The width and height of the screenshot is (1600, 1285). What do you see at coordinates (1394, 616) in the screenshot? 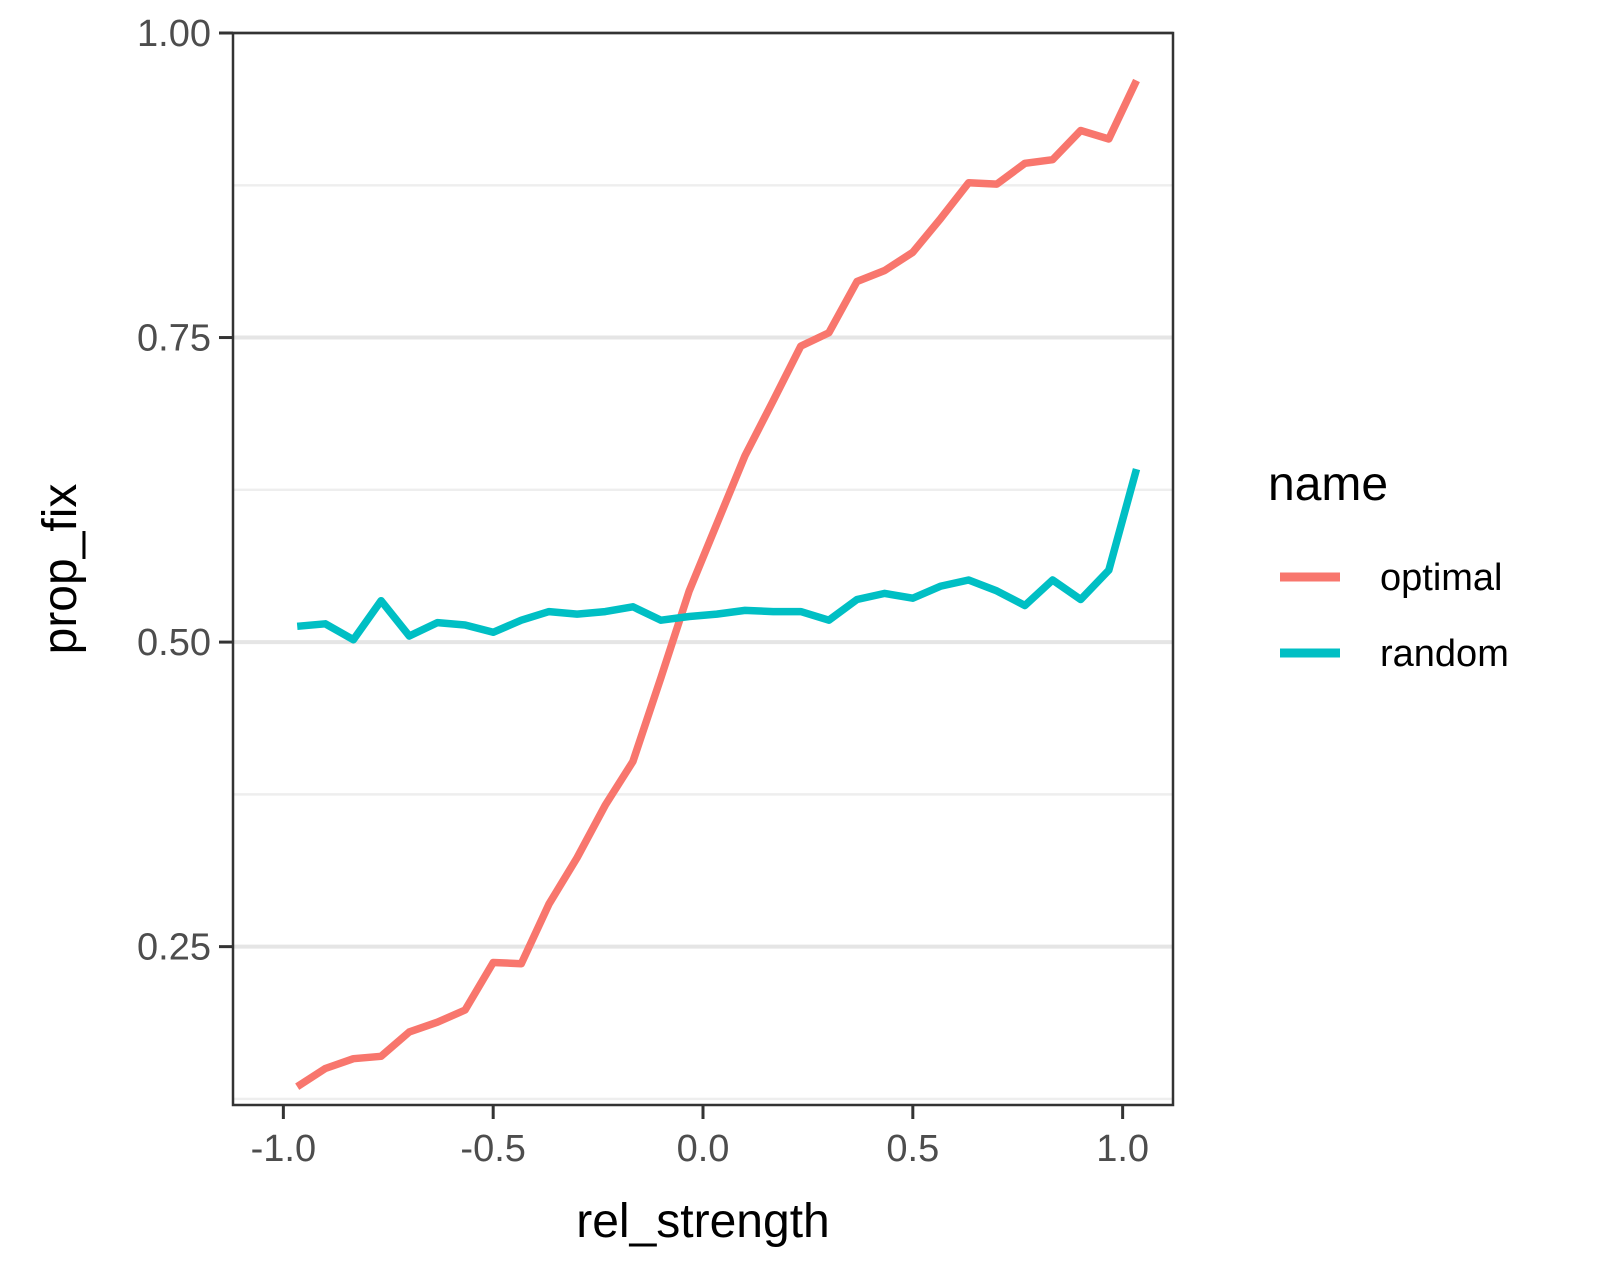
I see `legend-entries: optimal random` at bounding box center [1394, 616].